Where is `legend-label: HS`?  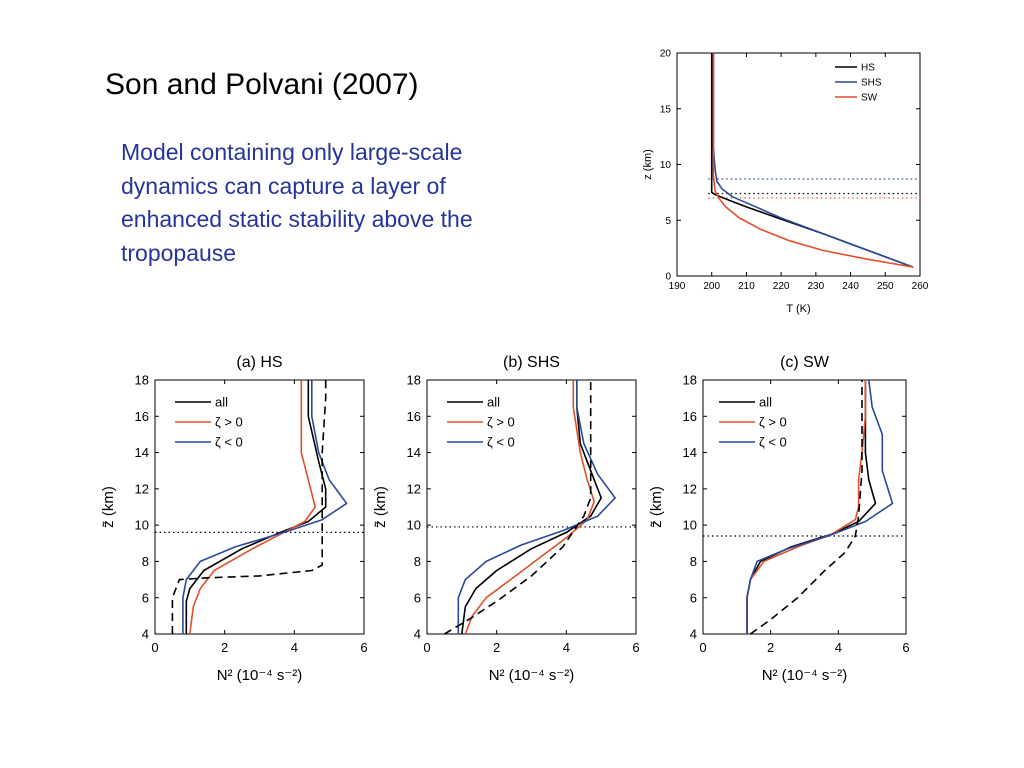
legend-label: HS is located at coordinates (868, 68).